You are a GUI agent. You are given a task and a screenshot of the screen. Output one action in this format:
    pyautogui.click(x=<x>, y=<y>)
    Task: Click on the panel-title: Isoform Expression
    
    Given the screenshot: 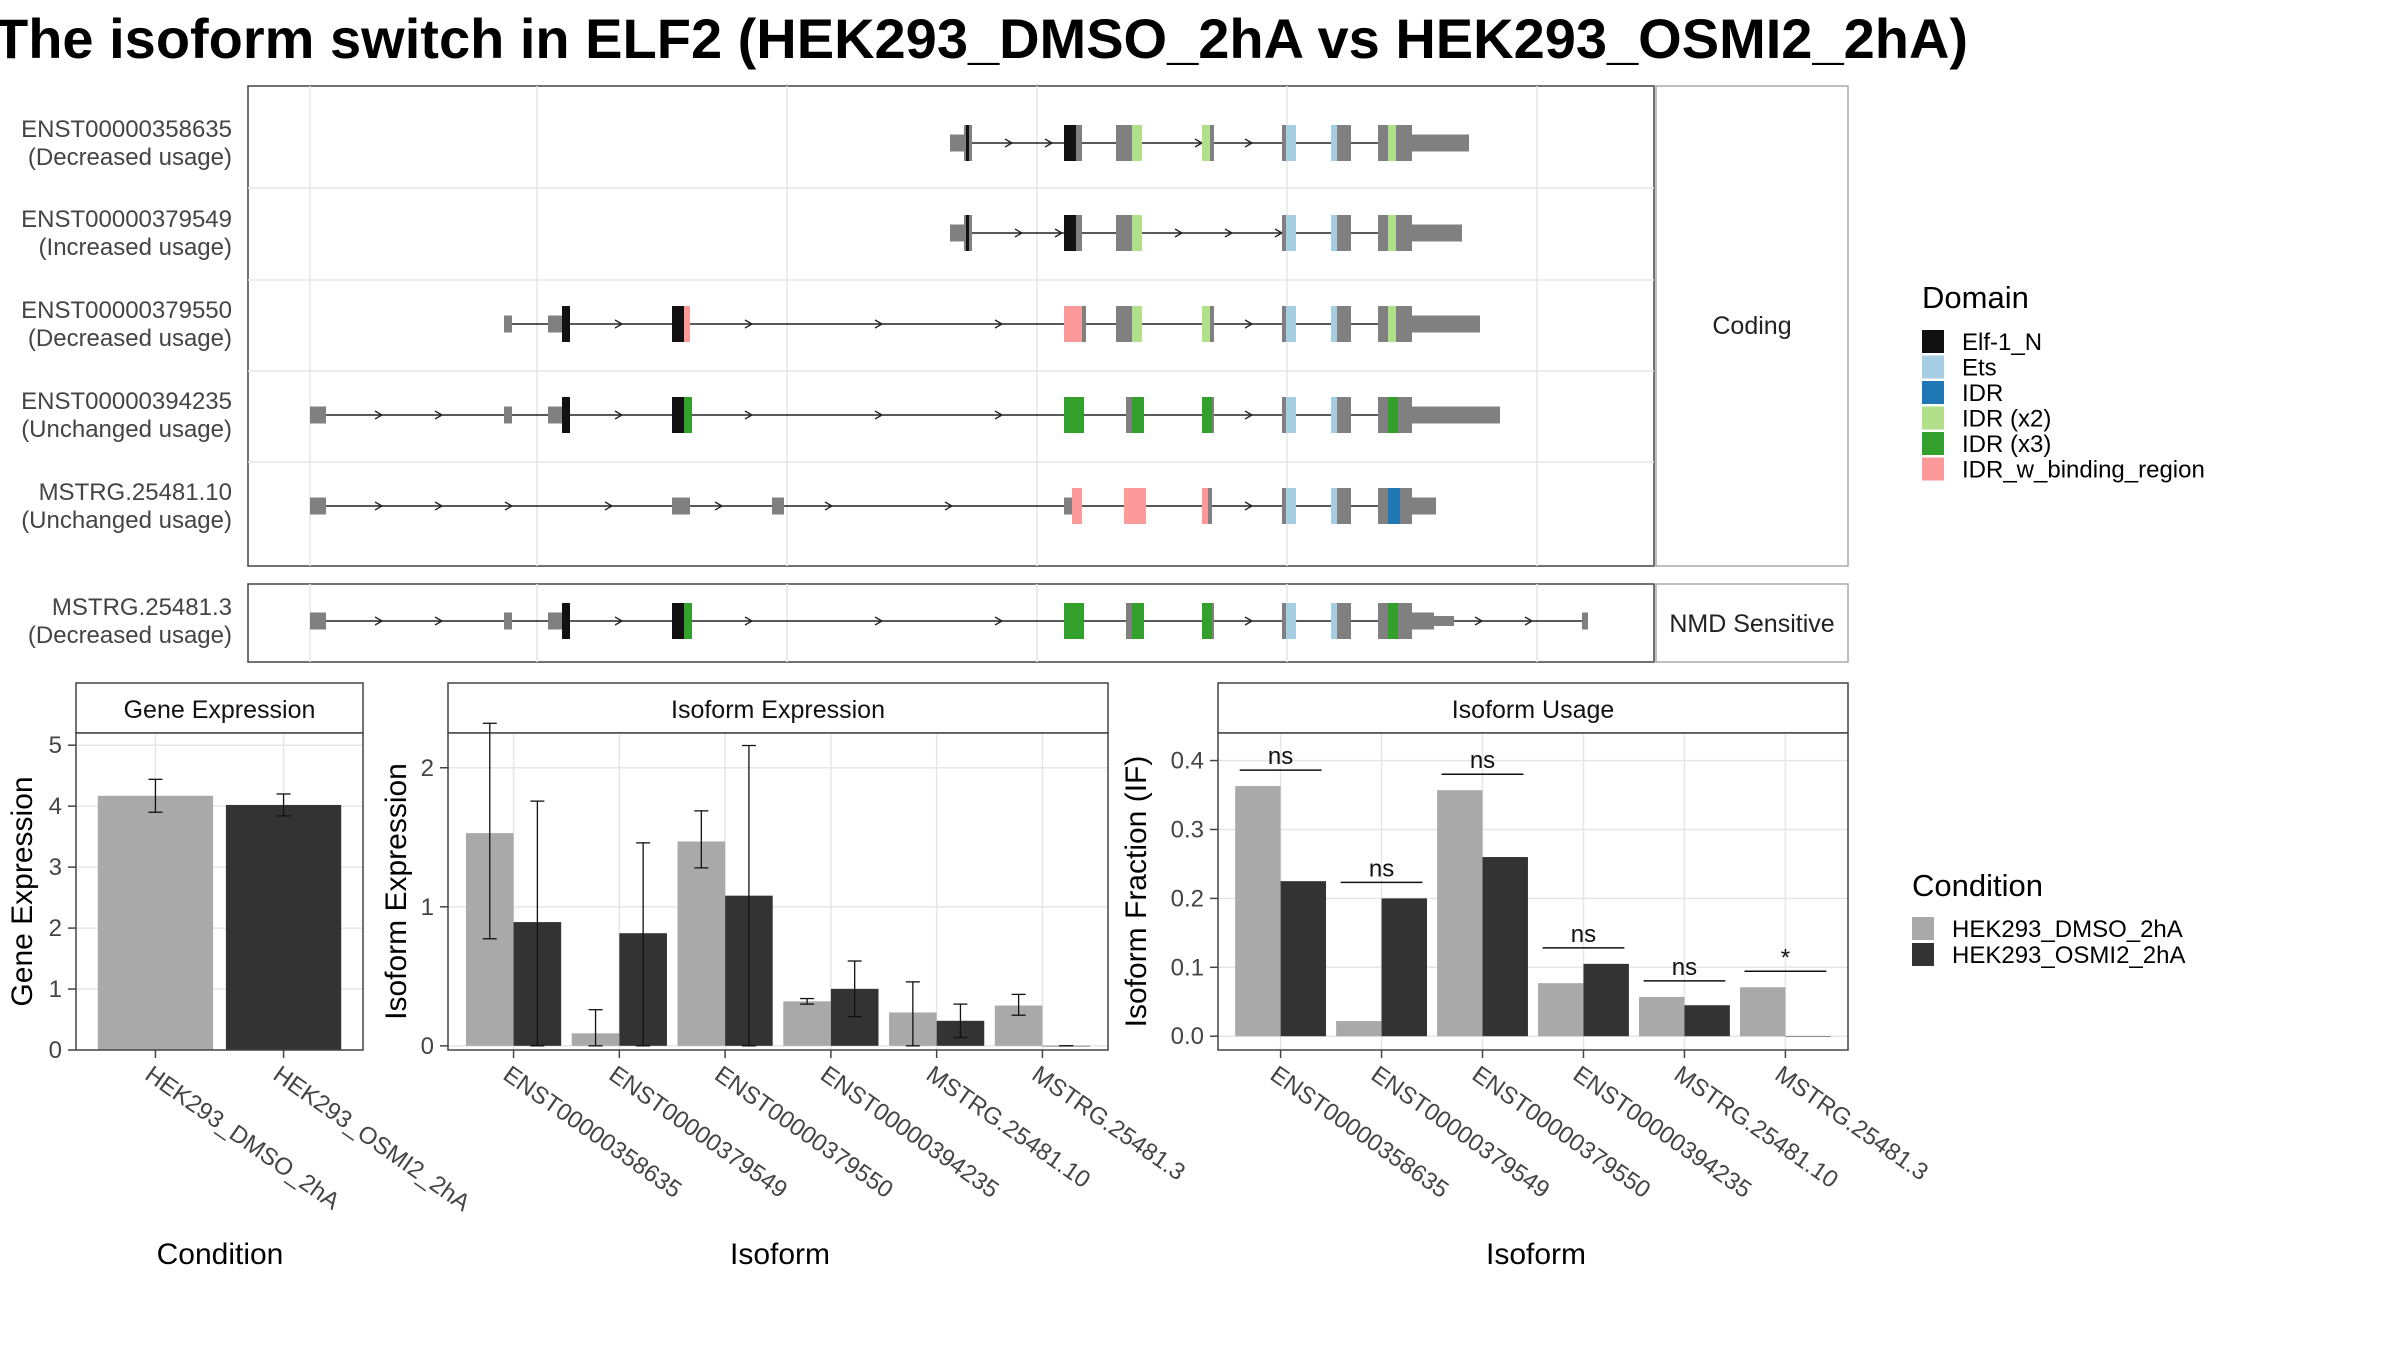 What is the action you would take?
    pyautogui.click(x=778, y=710)
    